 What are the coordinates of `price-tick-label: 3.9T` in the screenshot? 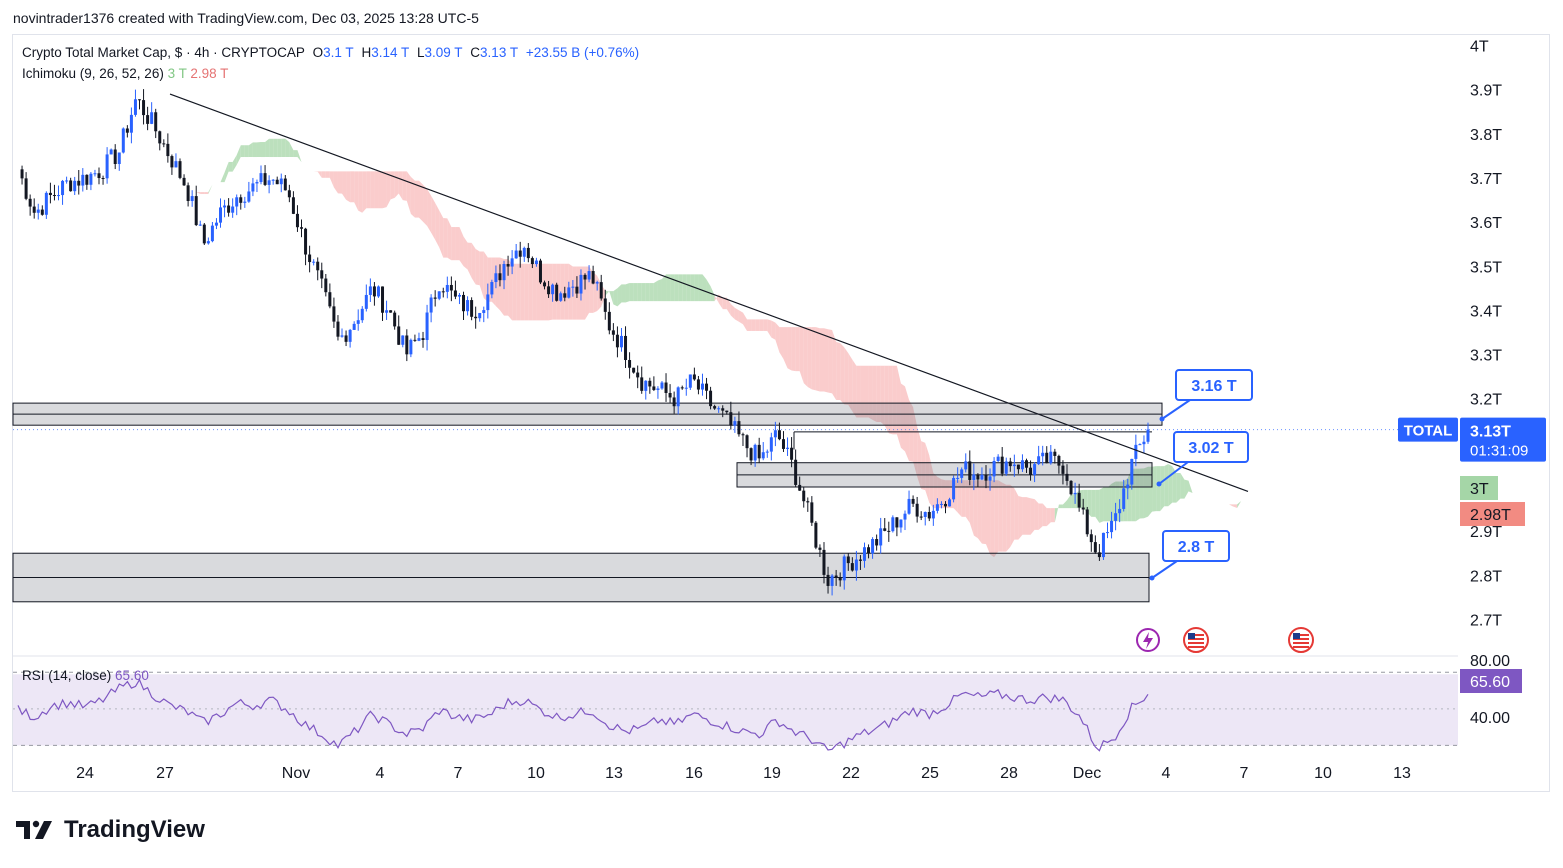 It's located at (1486, 91).